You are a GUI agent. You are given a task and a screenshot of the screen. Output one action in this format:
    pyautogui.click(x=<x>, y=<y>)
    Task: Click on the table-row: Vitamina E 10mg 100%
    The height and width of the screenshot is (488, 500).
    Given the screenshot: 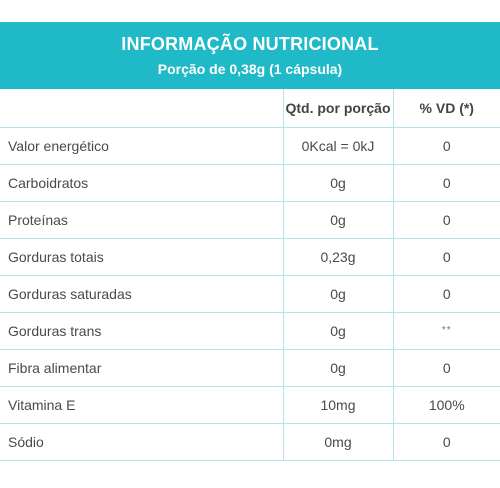 What is the action you would take?
    pyautogui.click(x=250, y=405)
    